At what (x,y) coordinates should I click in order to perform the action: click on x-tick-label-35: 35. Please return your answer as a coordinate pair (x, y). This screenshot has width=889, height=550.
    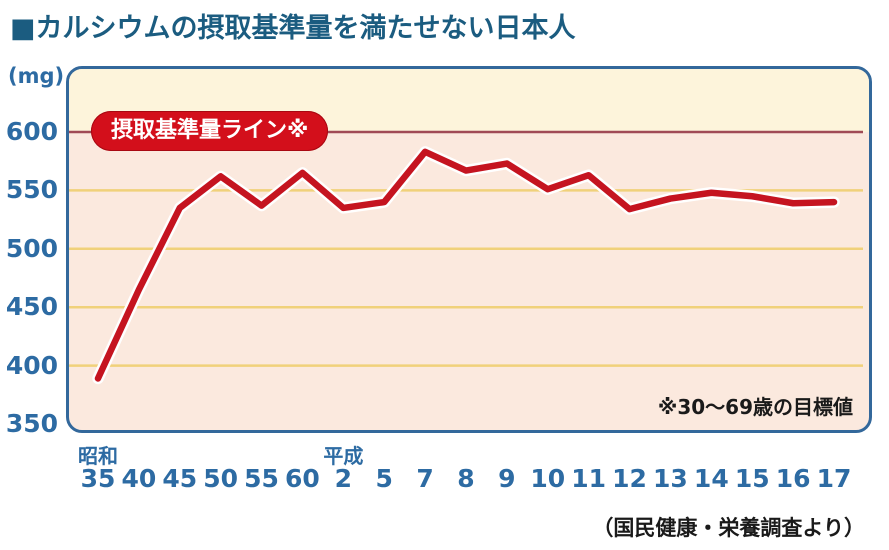
    Looking at the image, I should click on (98, 478).